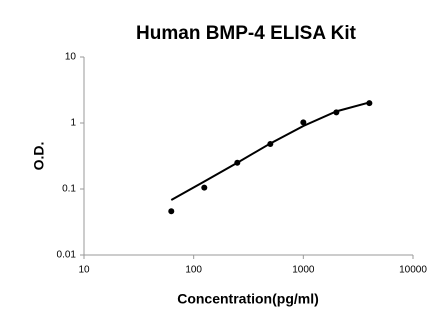 The height and width of the screenshot is (326, 446). What do you see at coordinates (246, 33) in the screenshot?
I see `chart-title: Human BMP-4 ELISA Kit` at bounding box center [246, 33].